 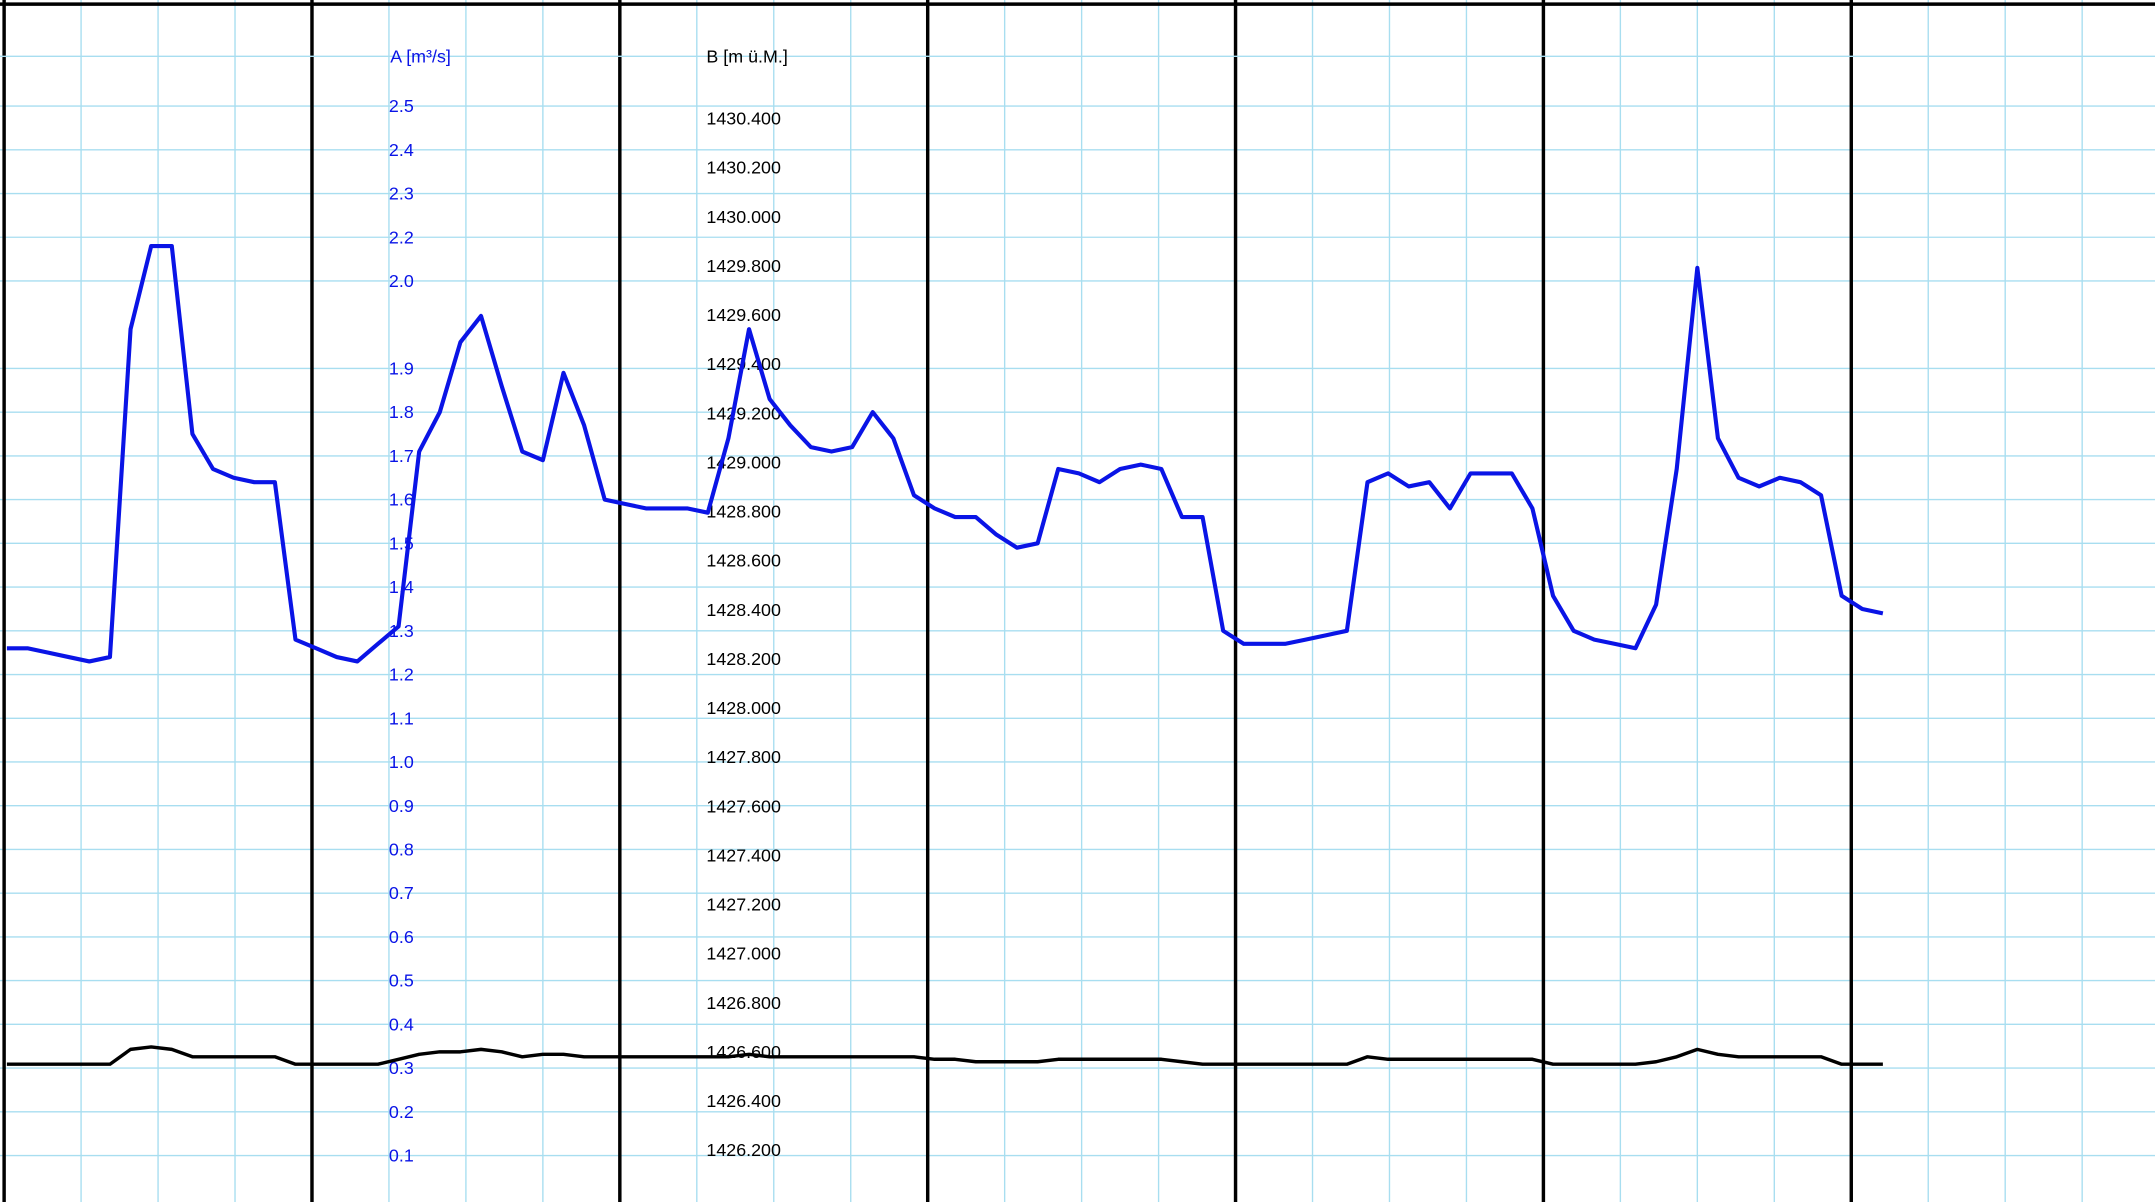 I want to click on y2-tick-label: 1427.400, so click(x=743, y=855).